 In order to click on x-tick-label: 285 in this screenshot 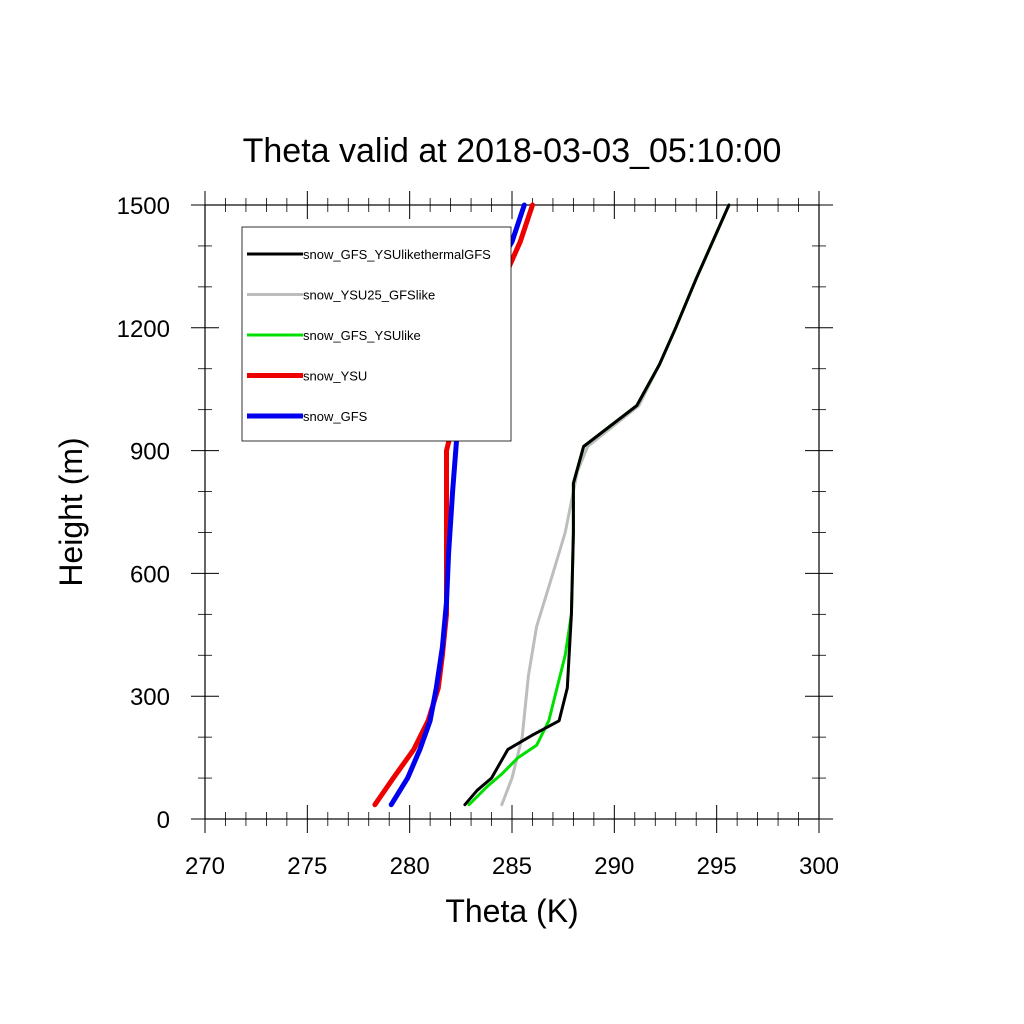, I will do `click(512, 866)`.